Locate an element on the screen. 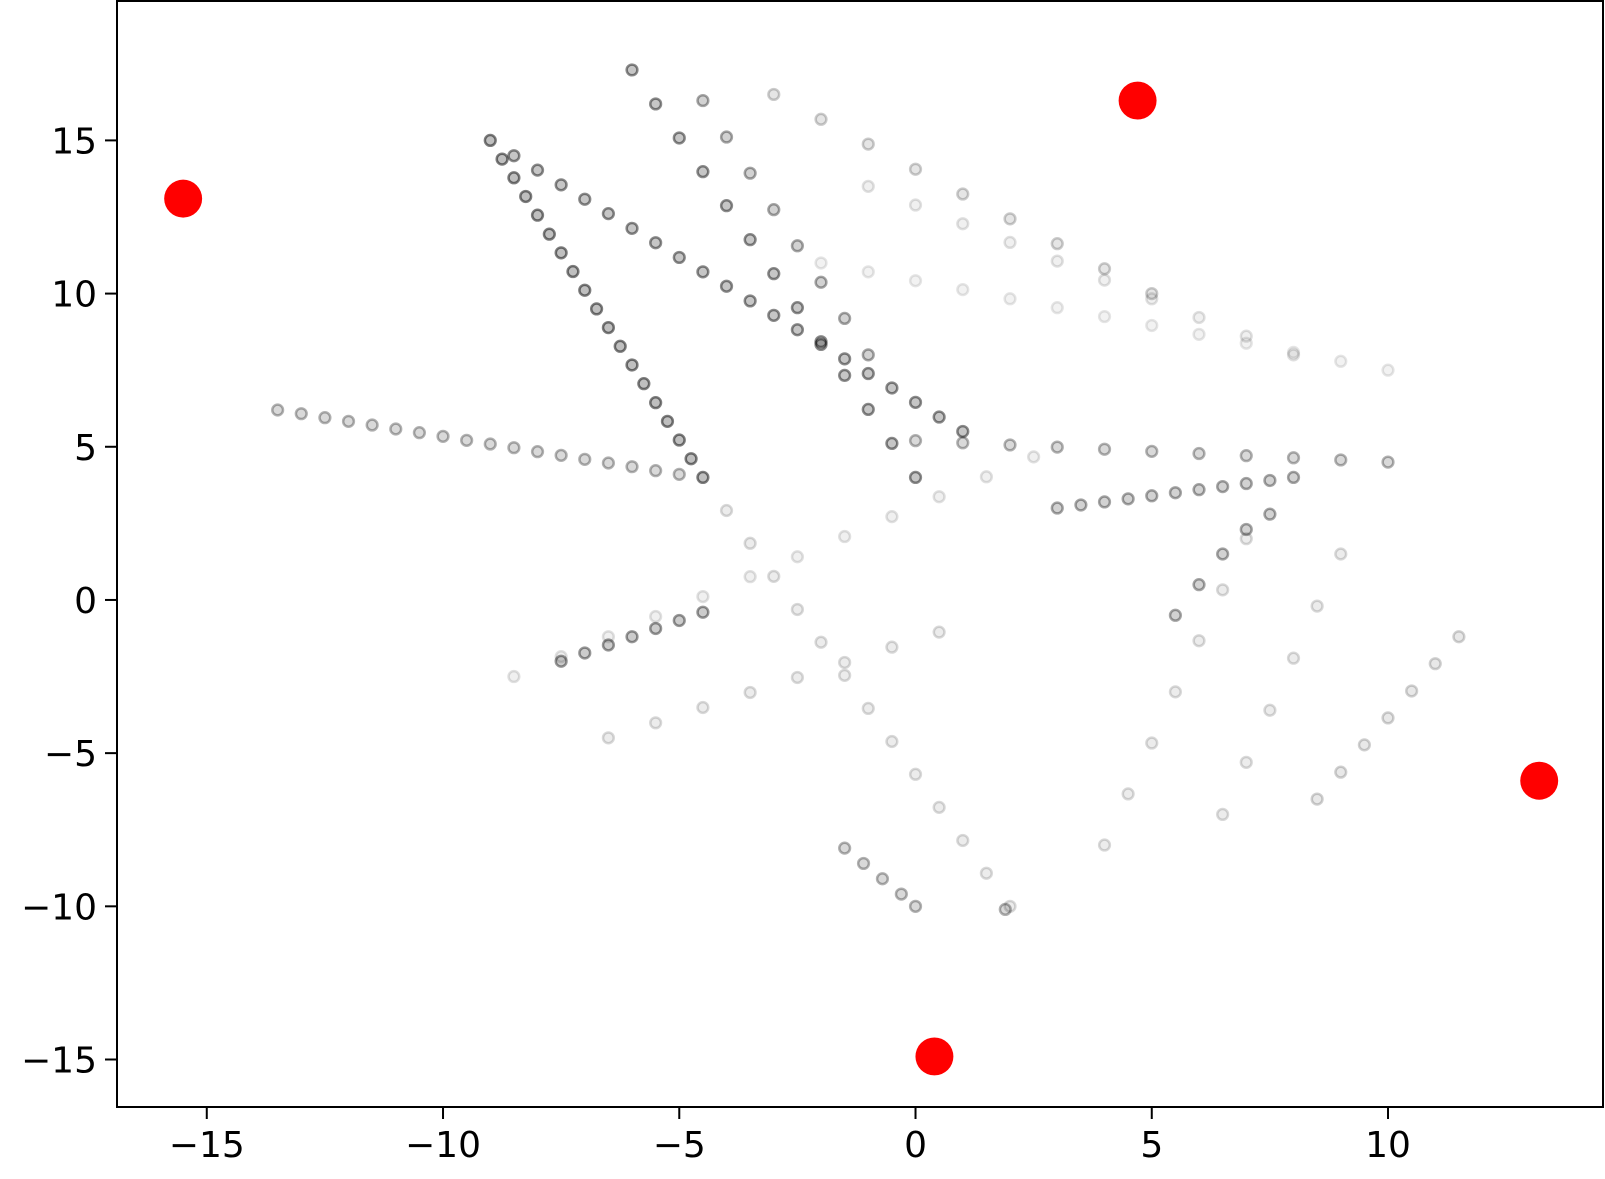 This screenshot has width=1605, height=1179. x-tick-label: −15 is located at coordinates (207, 1145).